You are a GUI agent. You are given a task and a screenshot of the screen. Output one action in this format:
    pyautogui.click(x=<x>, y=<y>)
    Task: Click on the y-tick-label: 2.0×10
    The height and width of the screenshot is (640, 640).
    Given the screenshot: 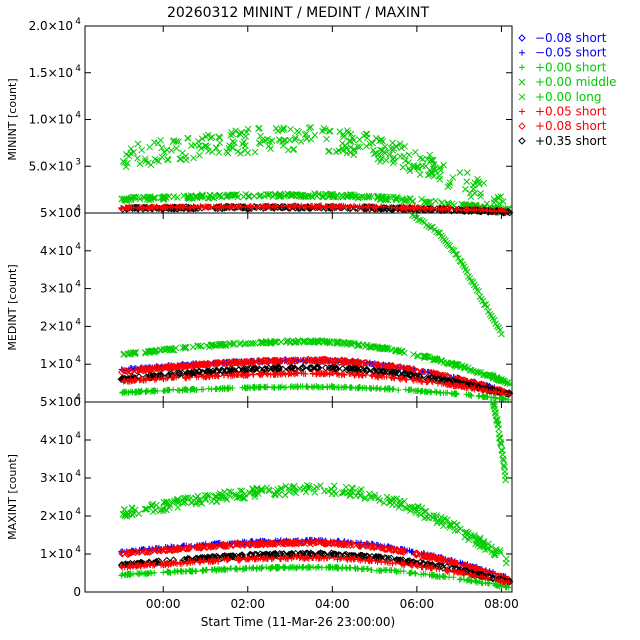 What is the action you would take?
    pyautogui.click(x=51, y=26)
    